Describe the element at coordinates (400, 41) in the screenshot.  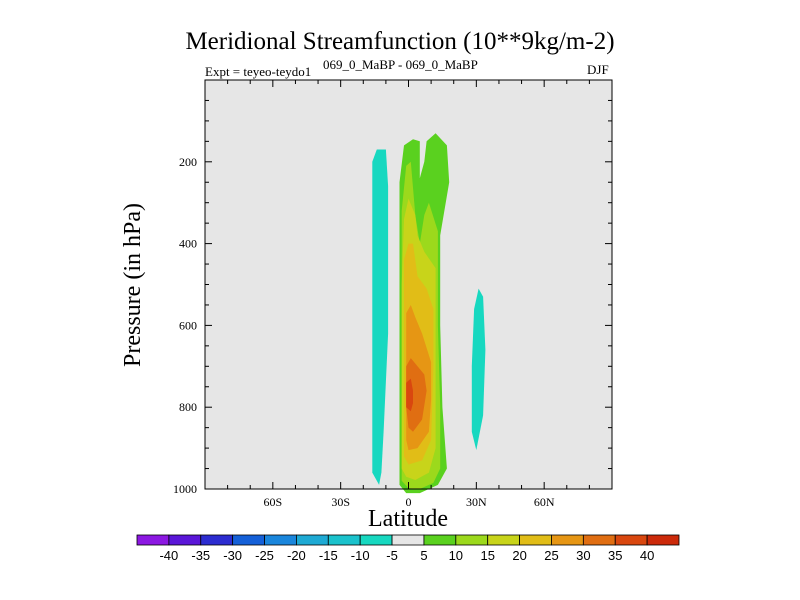
I see `chart-title: Meridional Streamfunction (10**9kg/m-2)` at that location.